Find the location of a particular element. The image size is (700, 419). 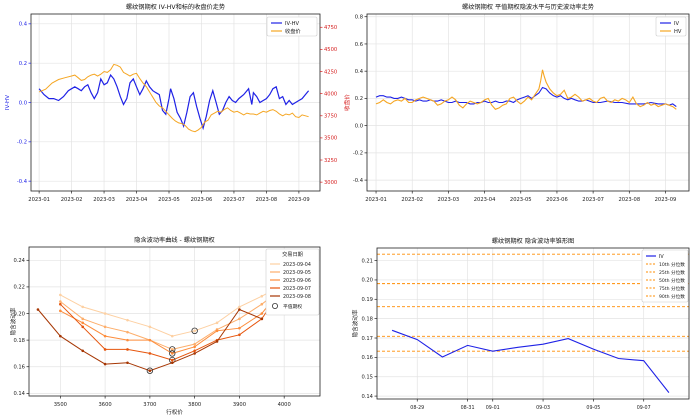

p1-y2tick-label-7: 3000 is located at coordinates (330, 183).